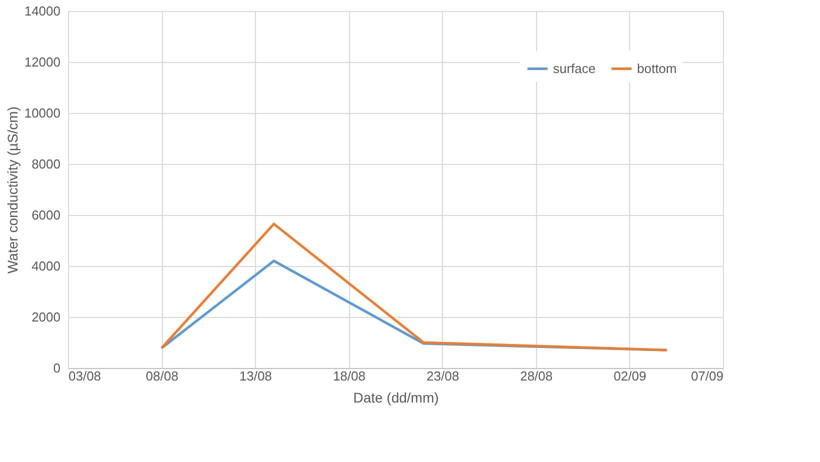 The width and height of the screenshot is (820, 462). I want to click on x-tick-label: 08/08, so click(162, 376).